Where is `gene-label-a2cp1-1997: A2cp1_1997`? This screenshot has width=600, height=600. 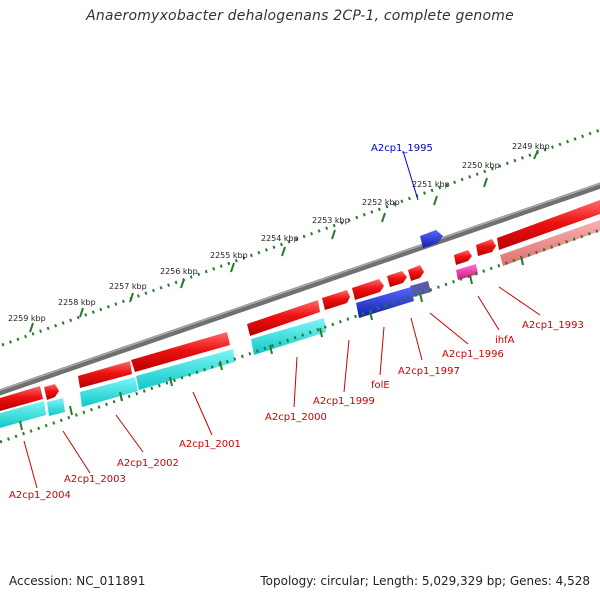
gene-label-a2cp1-1997: A2cp1_1997 is located at coordinates (429, 371).